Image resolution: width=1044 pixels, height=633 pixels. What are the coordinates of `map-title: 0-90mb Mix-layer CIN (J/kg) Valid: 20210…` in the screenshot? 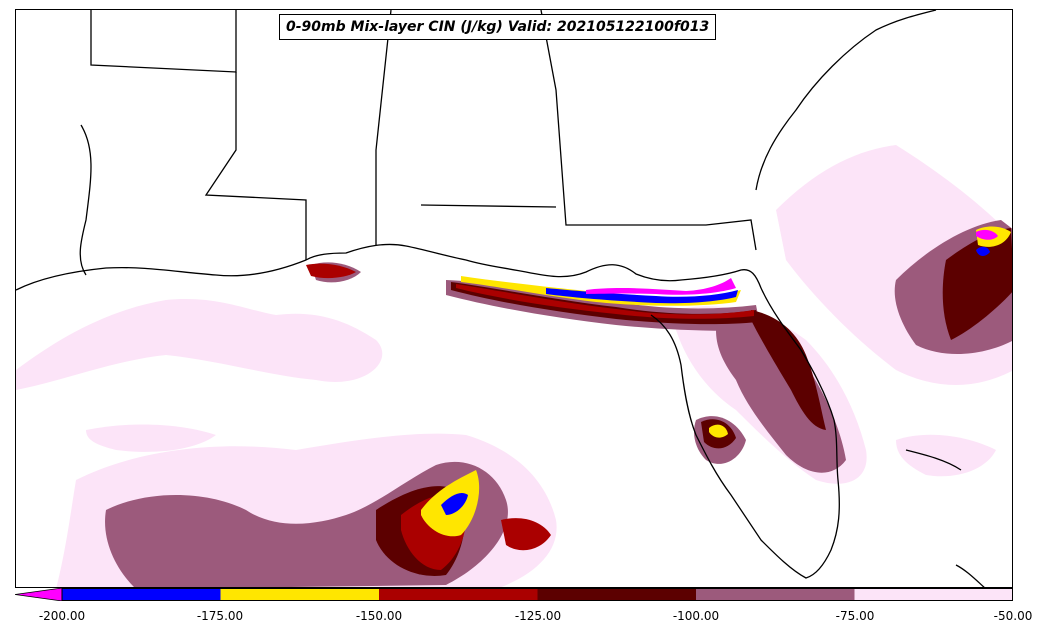 It's located at (498, 27).